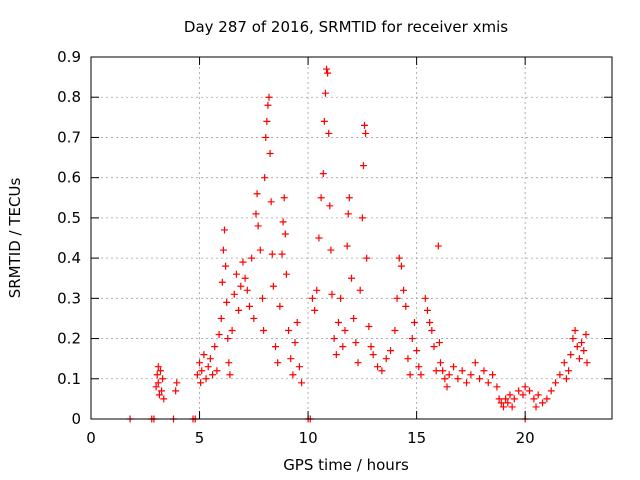 The height and width of the screenshot is (480, 640). Describe the element at coordinates (308, 438) in the screenshot. I see `x-tick-label: 10` at that location.